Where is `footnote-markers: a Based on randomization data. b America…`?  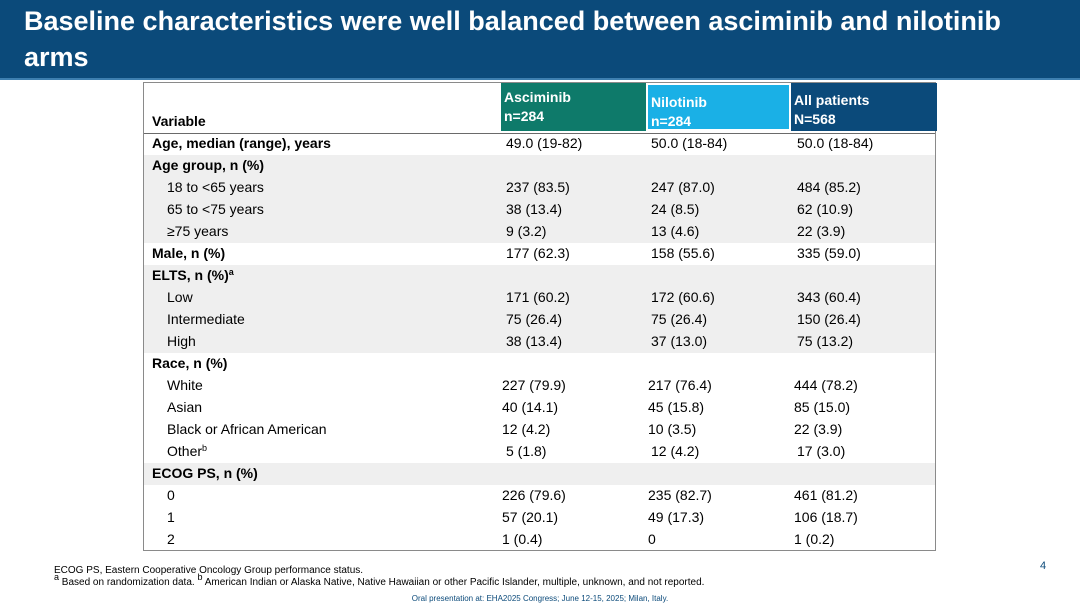 footnote-markers: a Based on randomization data. b America… is located at coordinates (379, 581).